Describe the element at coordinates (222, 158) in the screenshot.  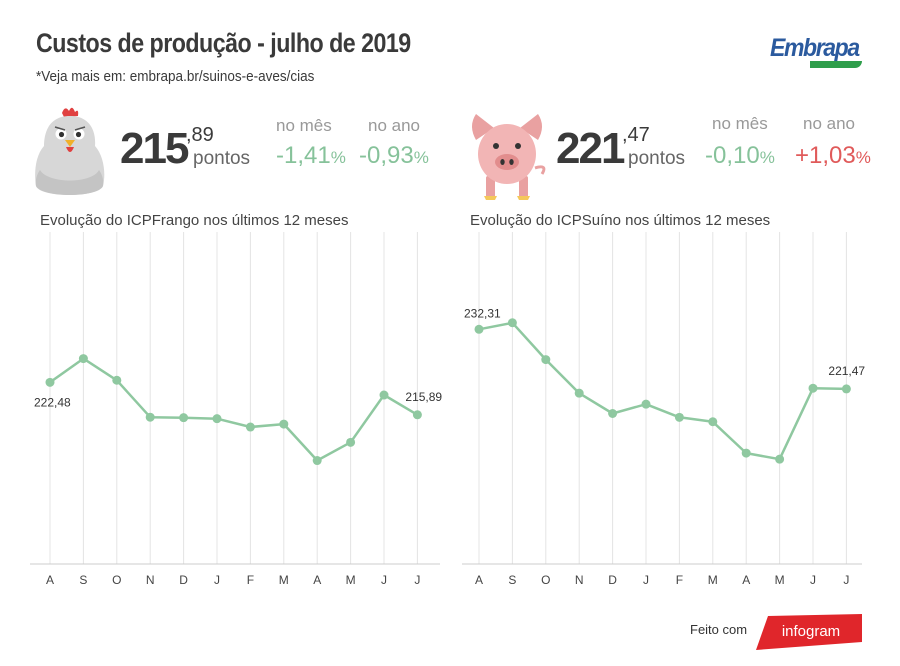
I see `frango-unit: pontos` at that location.